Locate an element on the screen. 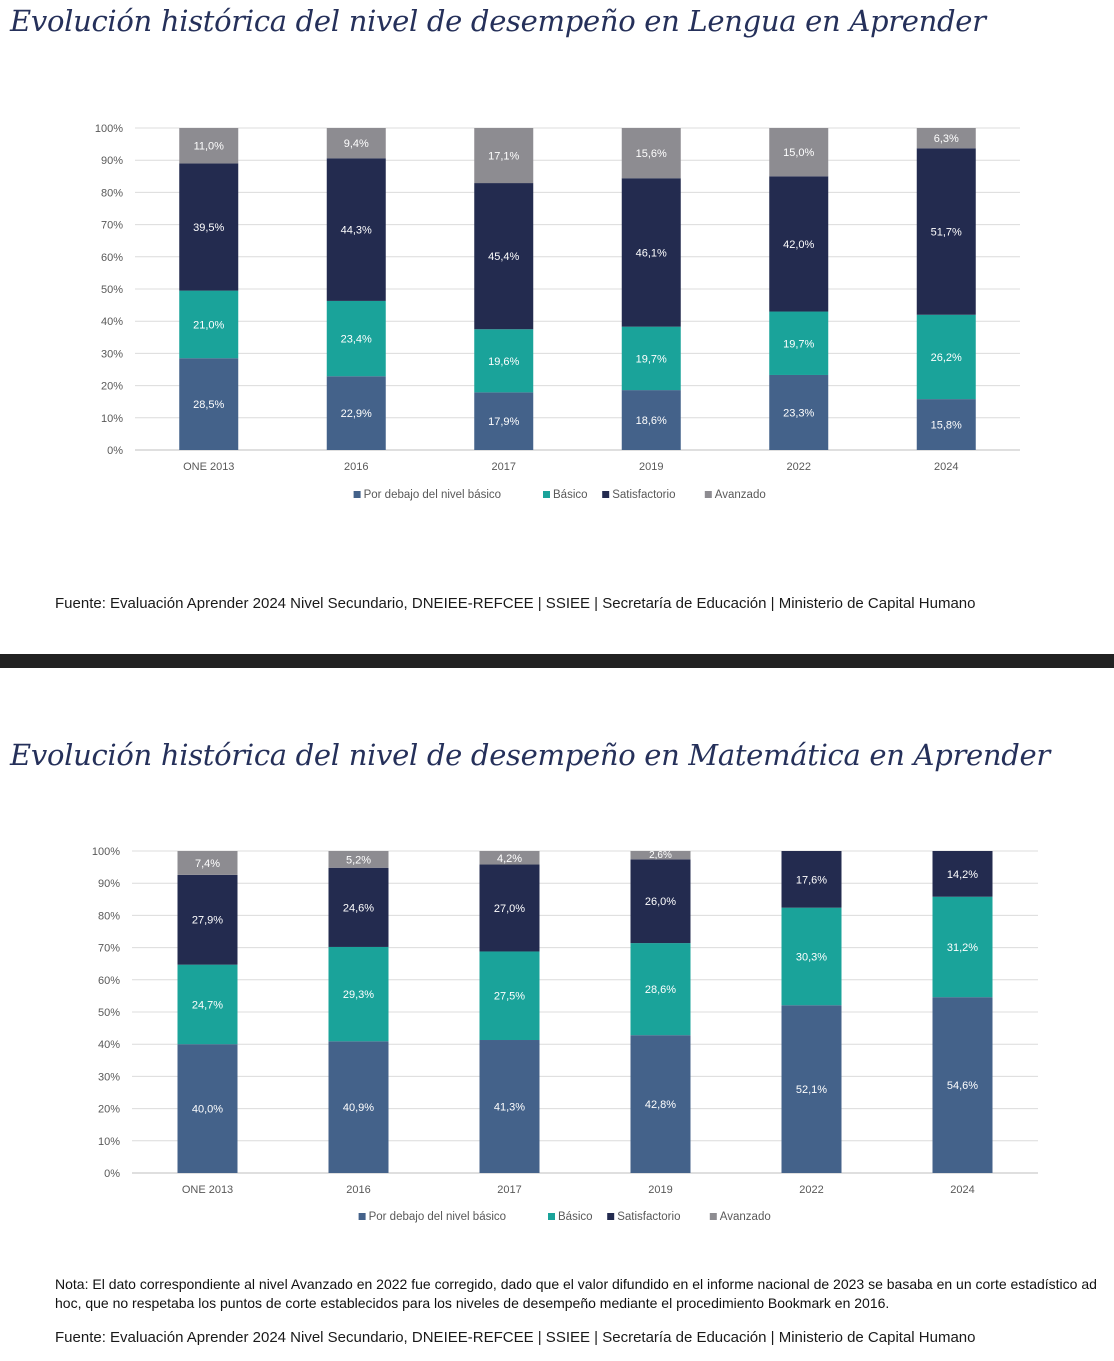 This screenshot has width=1114, height=1361. data-label: 27,9% is located at coordinates (207, 921).